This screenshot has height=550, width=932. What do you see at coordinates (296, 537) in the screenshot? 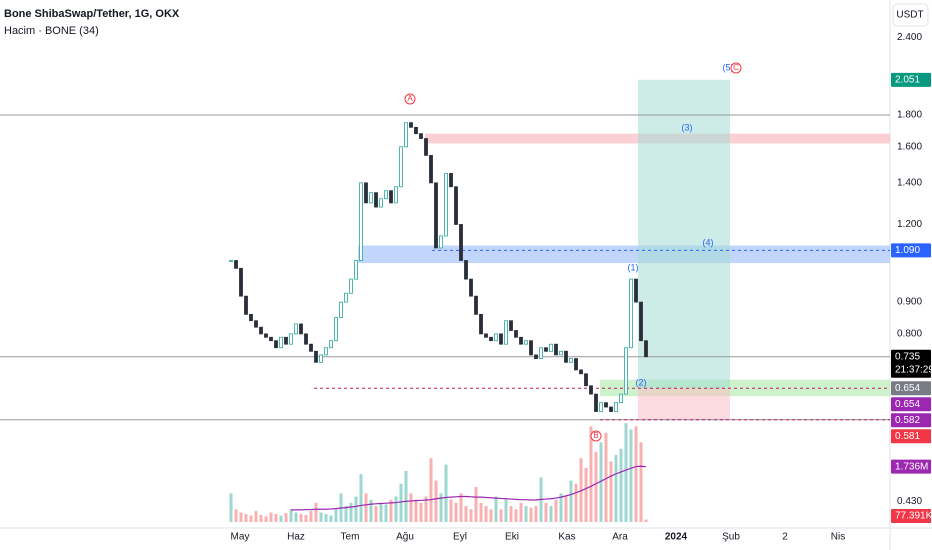
I see `x-tick-label: Haz` at bounding box center [296, 537].